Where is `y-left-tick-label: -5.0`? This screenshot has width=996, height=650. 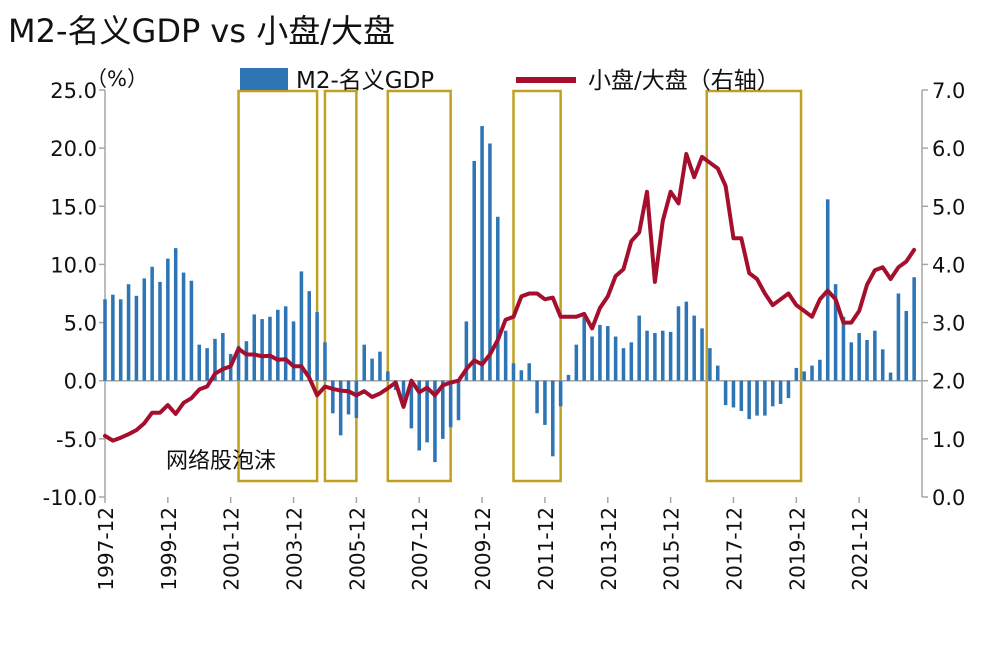 y-left-tick-label: -5.0 is located at coordinates (76, 440).